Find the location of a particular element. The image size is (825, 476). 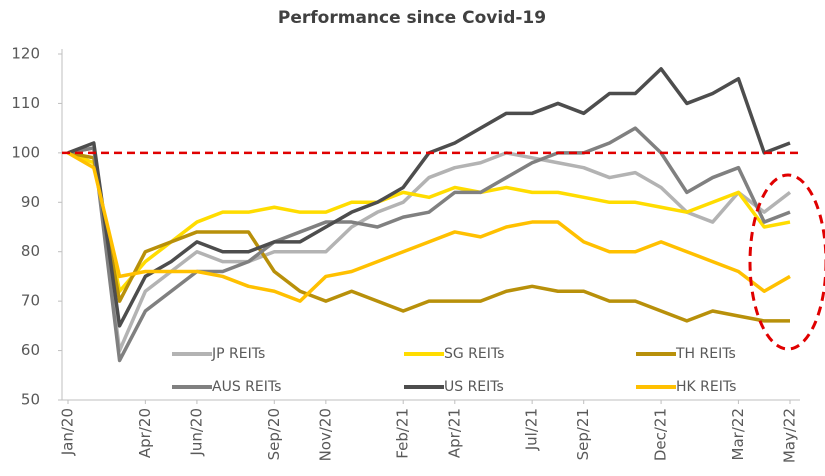

x-tick-label: Apr/20 is located at coordinates (145, 433).